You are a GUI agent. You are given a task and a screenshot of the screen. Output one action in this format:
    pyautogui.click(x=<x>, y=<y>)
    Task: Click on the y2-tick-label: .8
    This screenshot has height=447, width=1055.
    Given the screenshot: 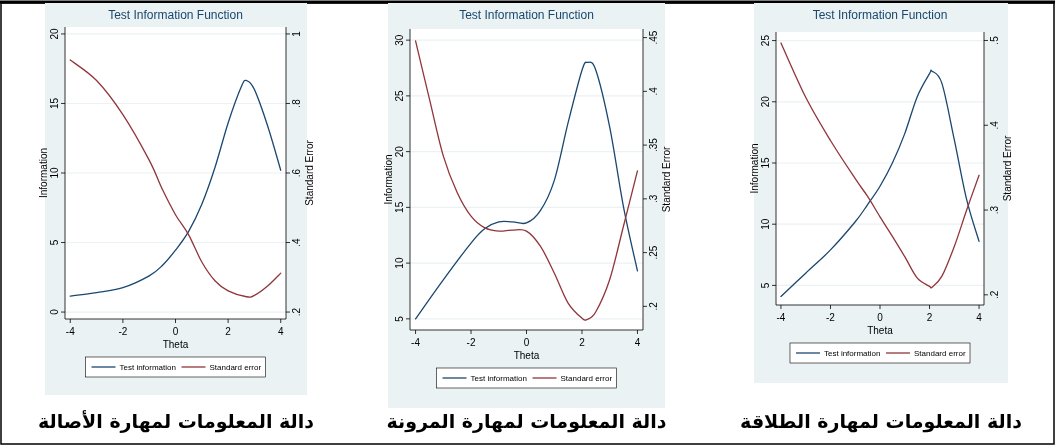 What is the action you would take?
    pyautogui.click(x=296, y=103)
    